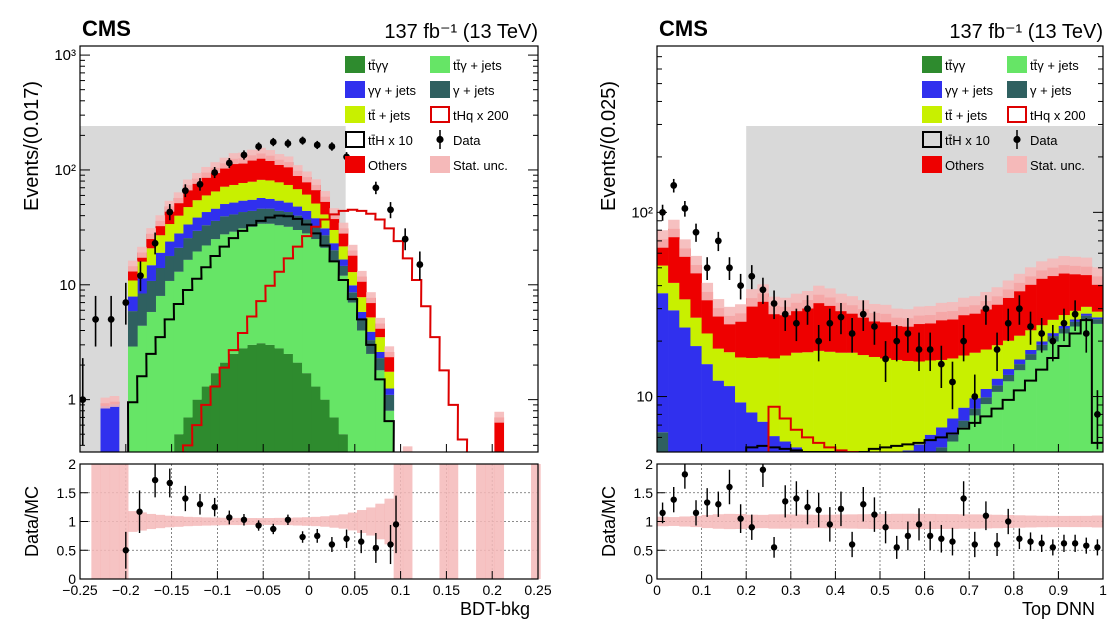 Image resolution: width=1113 pixels, height=619 pixels. Describe the element at coordinates (1017, 139) in the screenshot. I see `legend-dot` at that location.